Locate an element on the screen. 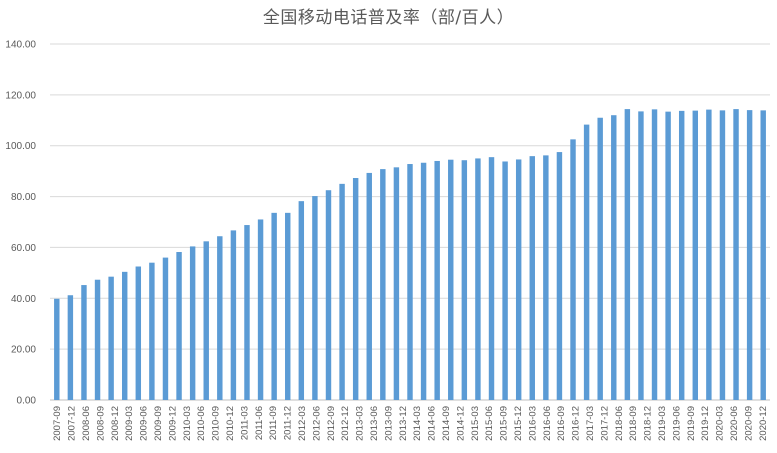 This screenshot has width=777, height=453. x-tick-label: 2016-12 is located at coordinates (576, 423).